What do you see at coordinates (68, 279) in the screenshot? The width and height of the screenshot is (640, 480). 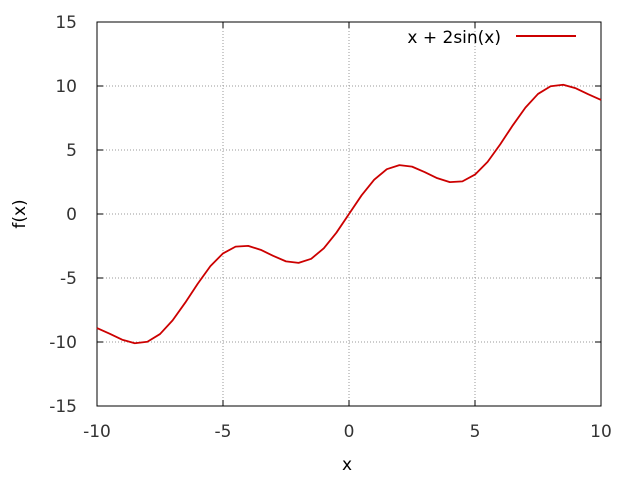 I see `y-tick-label: -5` at bounding box center [68, 279].